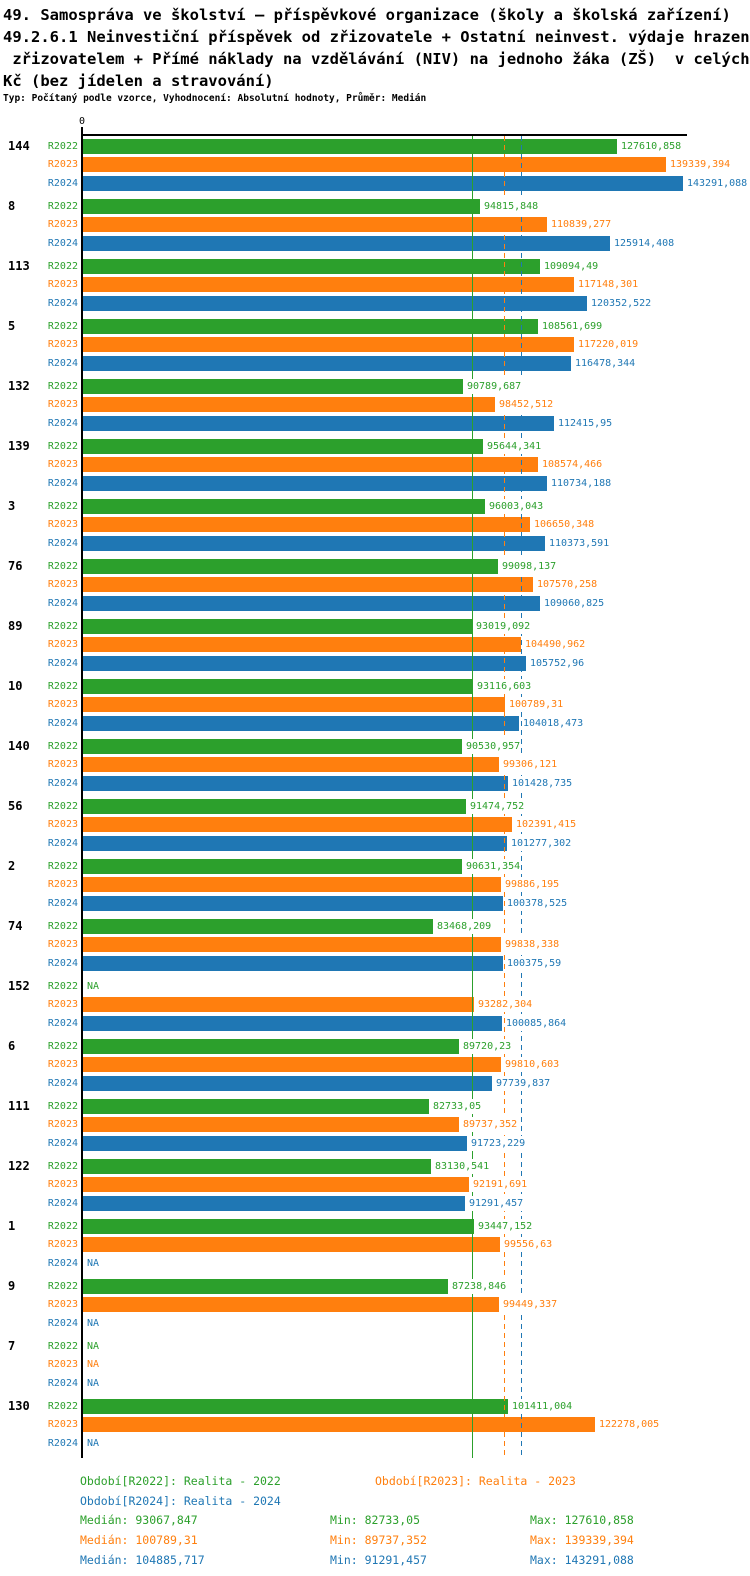 Image resolution: width=750 pixels, height=1576 pixels. Describe the element at coordinates (530, 1304) in the screenshot. I see `value-label: 99449,337` at that location.